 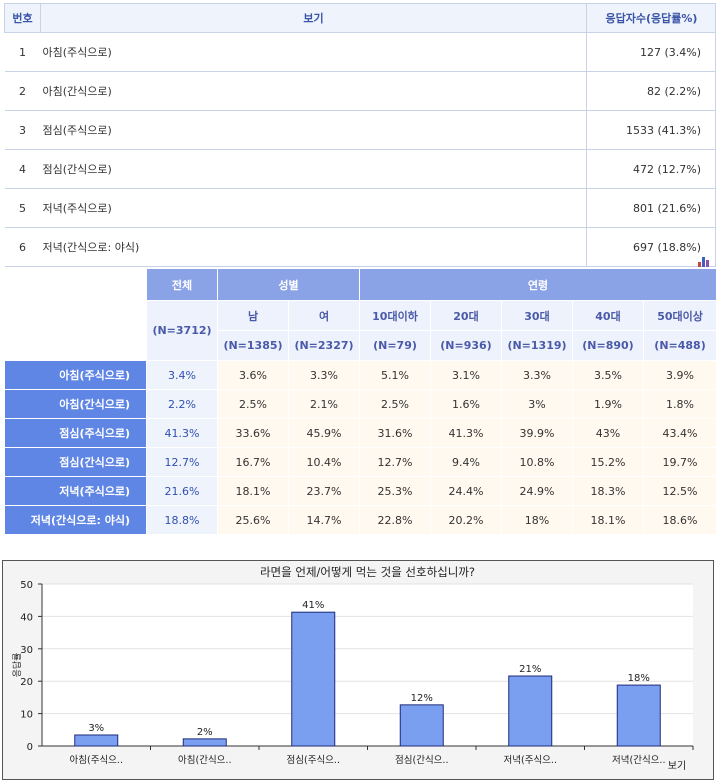 I want to click on row-label: 점심(주식으로), so click(x=75, y=433).